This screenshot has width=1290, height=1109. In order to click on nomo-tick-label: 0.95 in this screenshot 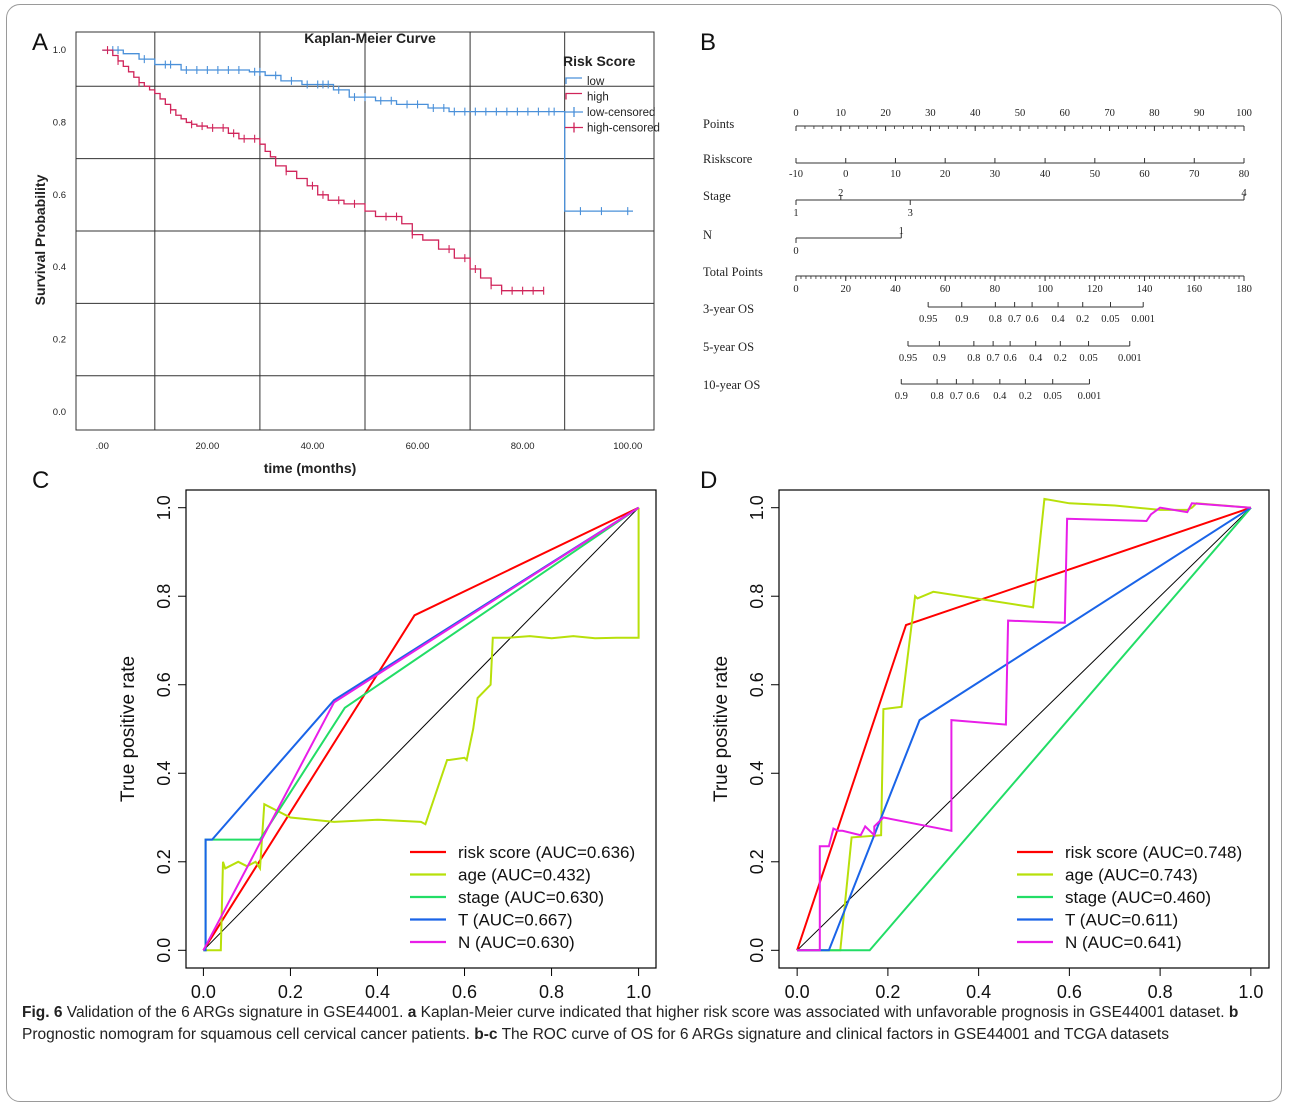, I will do `click(908, 358)`.